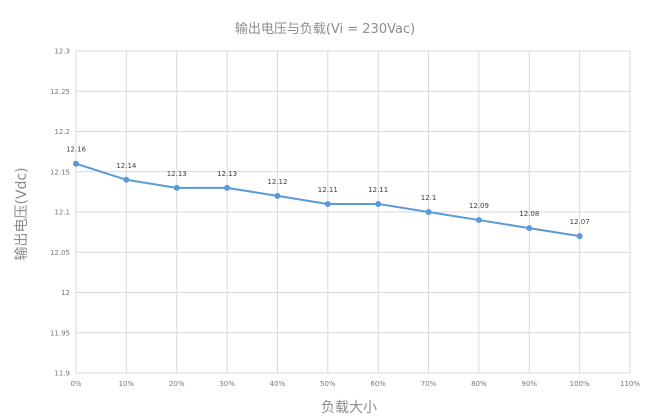 This screenshot has height=419, width=651. What do you see at coordinates (580, 384) in the screenshot?
I see `x-tick-label: 100%` at bounding box center [580, 384].